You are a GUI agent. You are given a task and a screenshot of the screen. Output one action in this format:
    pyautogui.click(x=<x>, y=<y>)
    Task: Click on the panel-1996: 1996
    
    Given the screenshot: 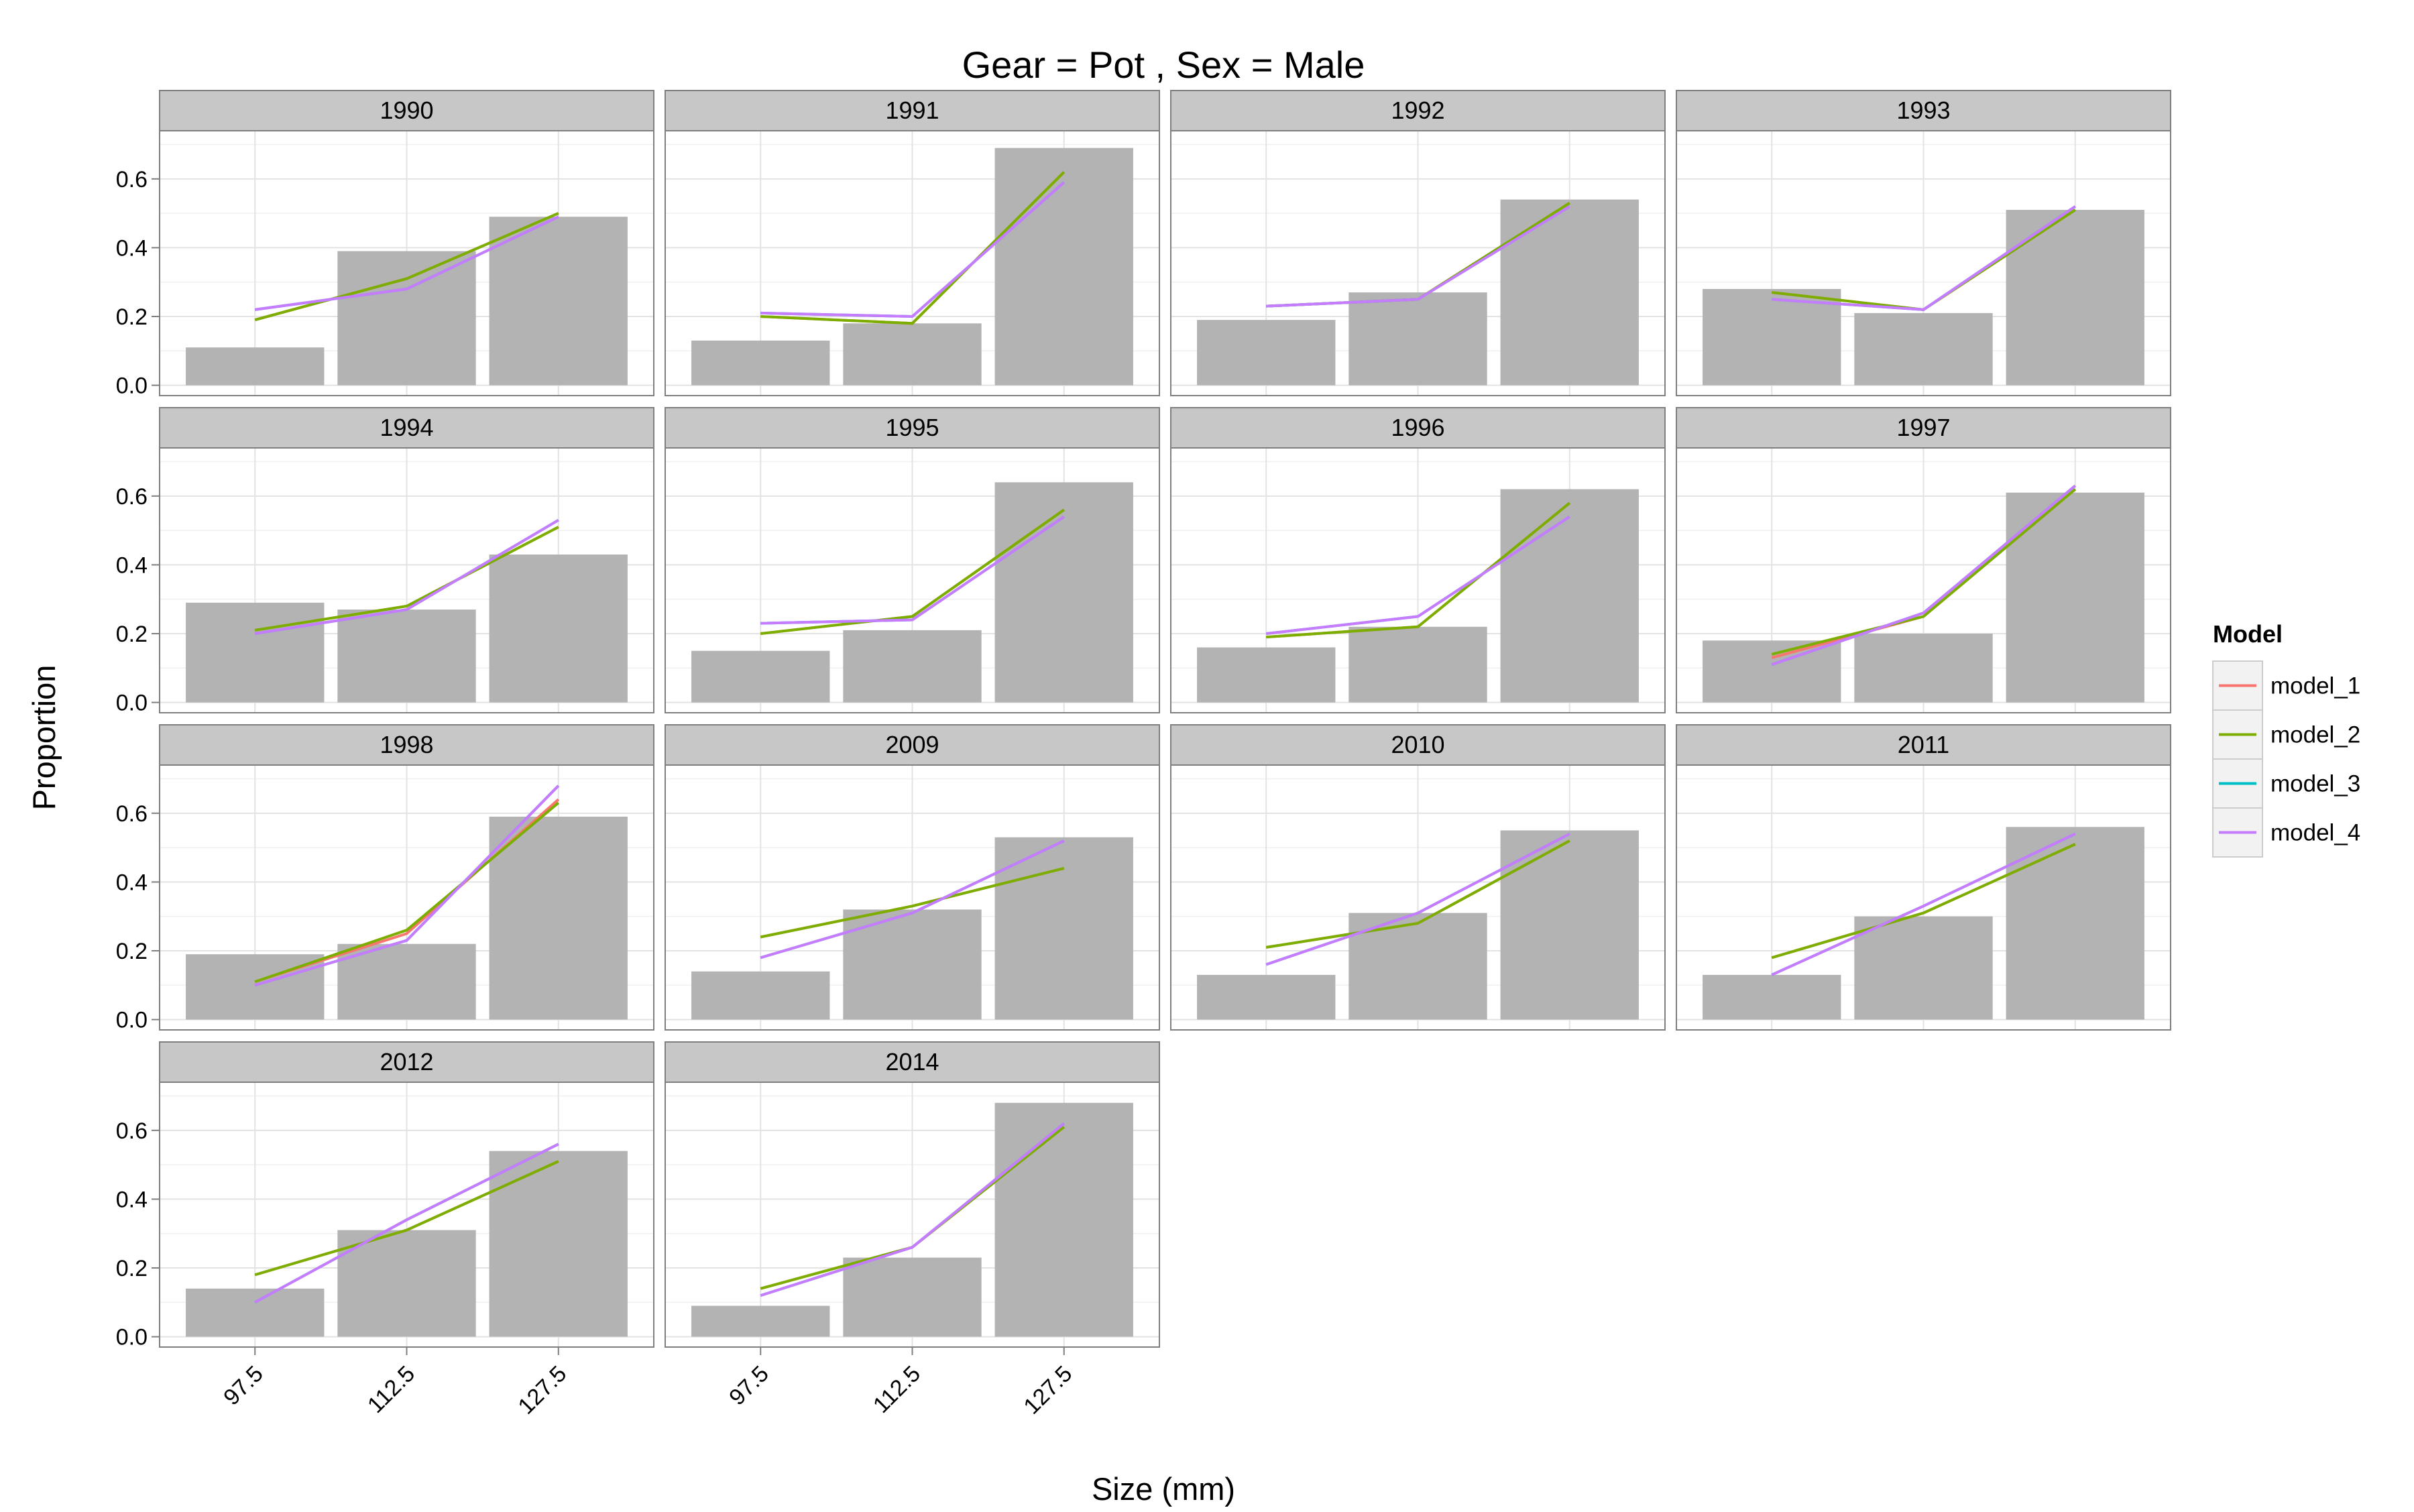 What is the action you would take?
    pyautogui.click(x=1418, y=560)
    